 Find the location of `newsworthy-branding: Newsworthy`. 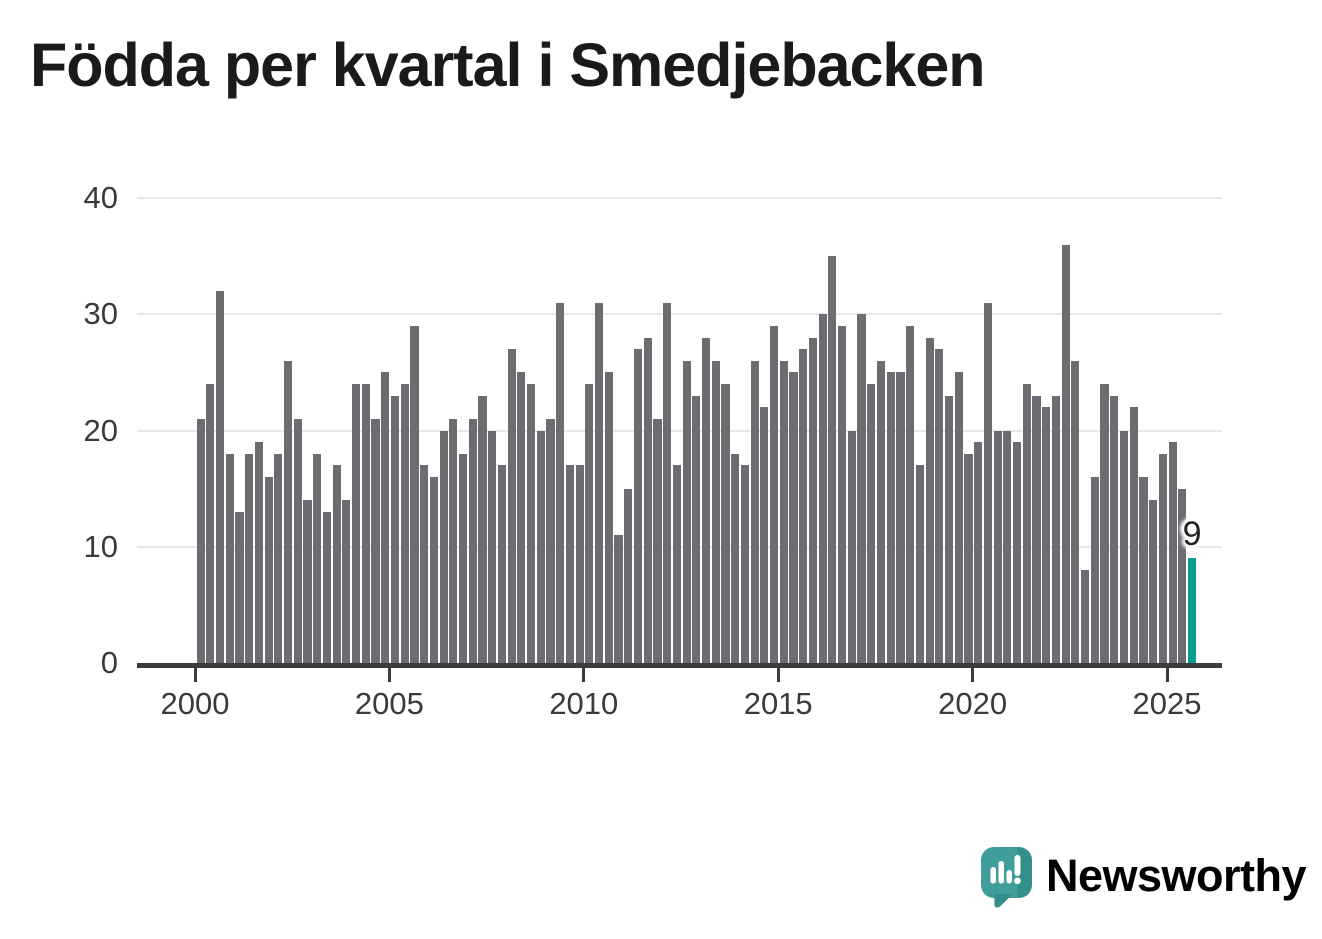

newsworthy-branding: Newsworthy is located at coordinates (1145, 880).